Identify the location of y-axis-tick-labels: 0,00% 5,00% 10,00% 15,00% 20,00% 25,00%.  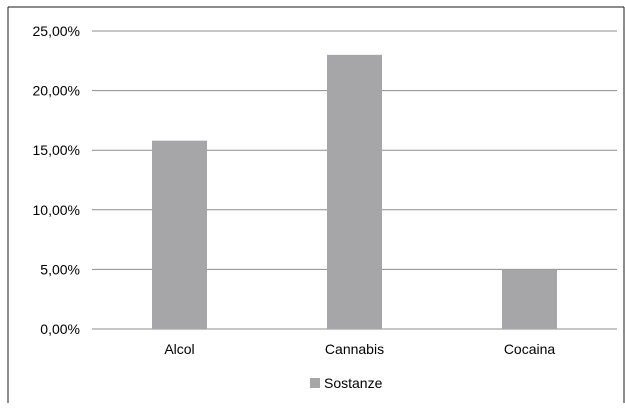
(56, 180).